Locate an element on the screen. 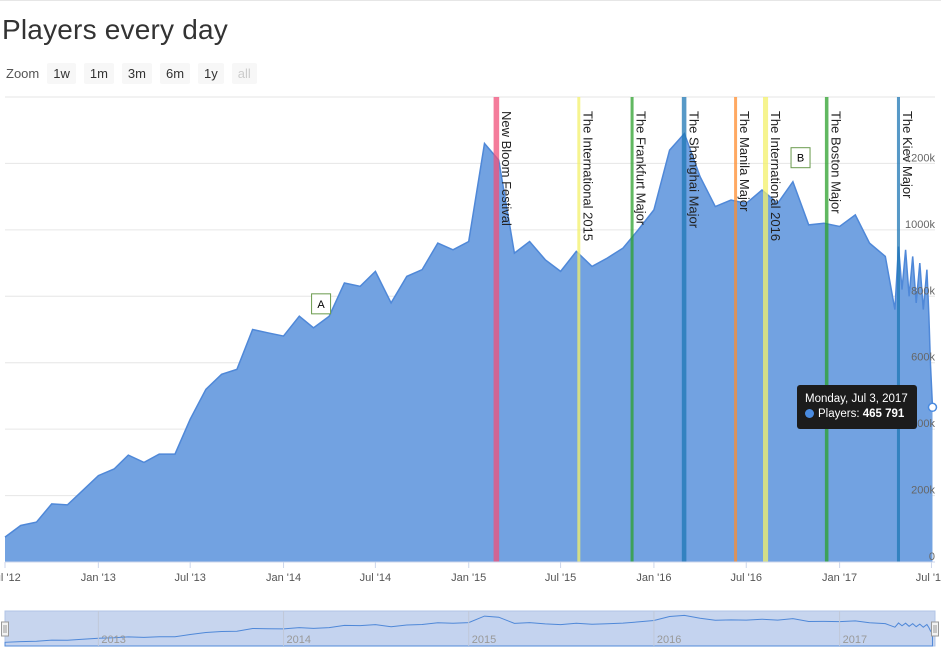  flag-label-1: B is located at coordinates (800, 159).